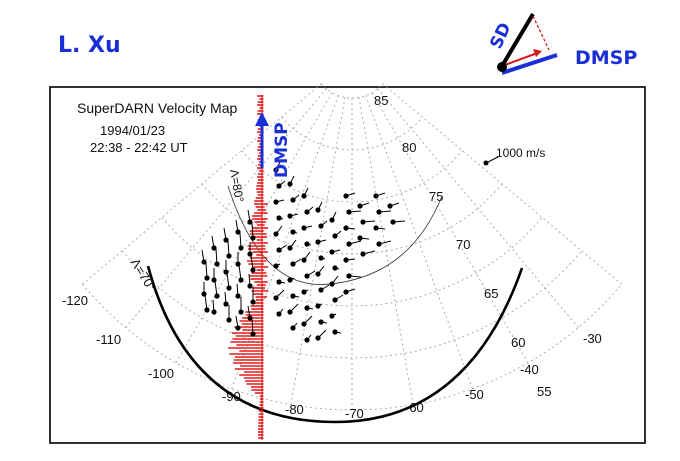  What do you see at coordinates (520, 153) in the screenshot?
I see `scale-label: 1000 m/s` at bounding box center [520, 153].